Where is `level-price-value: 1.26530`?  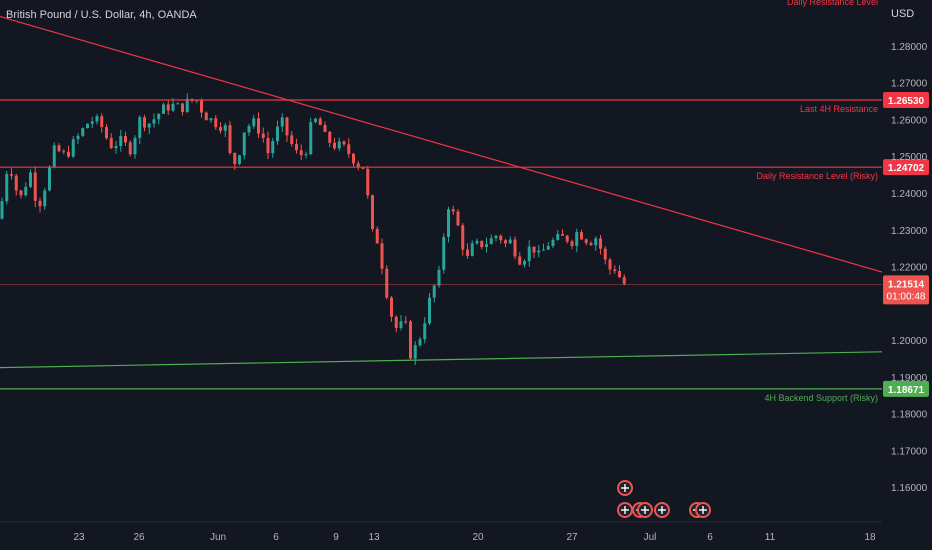 level-price-value: 1.26530 is located at coordinates (906, 101).